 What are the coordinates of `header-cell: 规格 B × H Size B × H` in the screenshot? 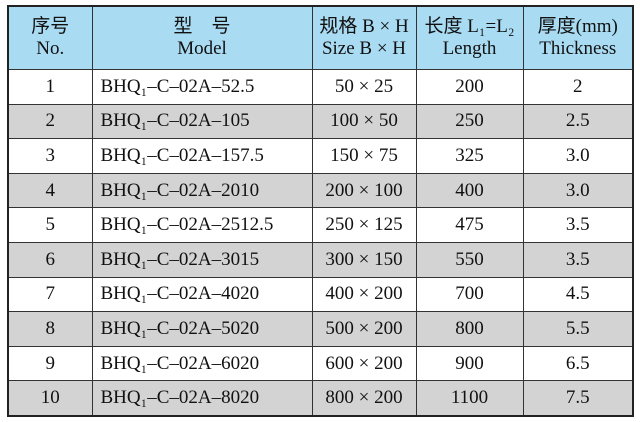 It's located at (364, 37).